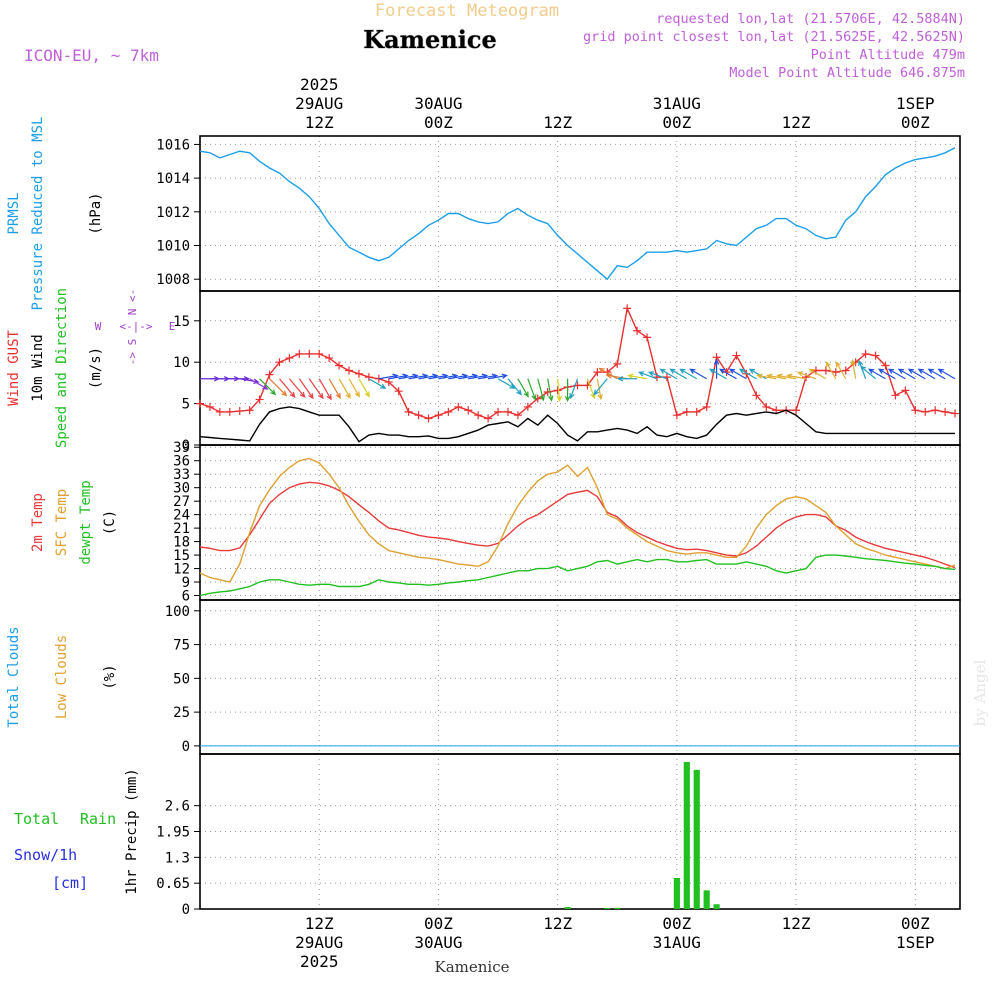  What do you see at coordinates (847, 73) in the screenshot?
I see `model-point-altitude: Model Point Altitude 646.875m` at bounding box center [847, 73].